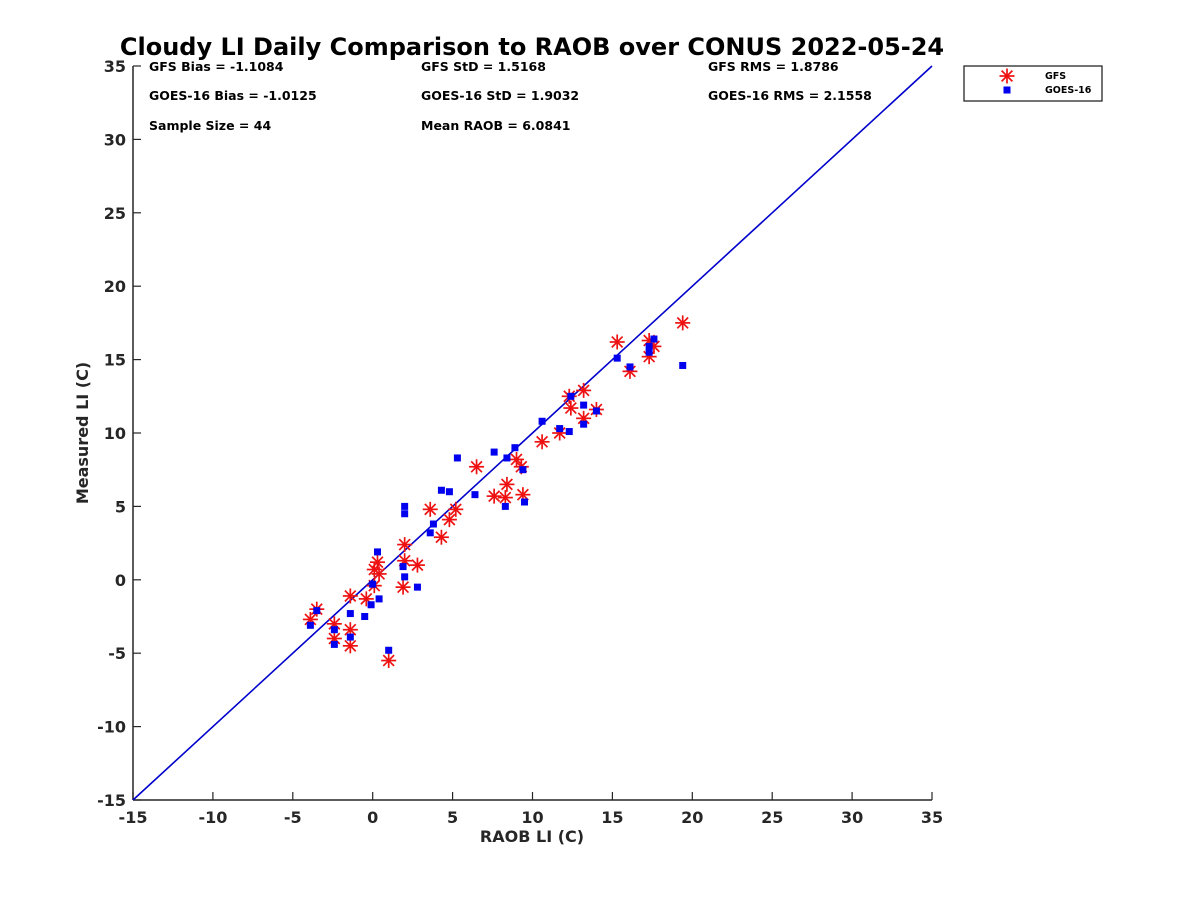  Describe the element at coordinates (852, 817) in the screenshot. I see `x-tick-label: 30` at that location.